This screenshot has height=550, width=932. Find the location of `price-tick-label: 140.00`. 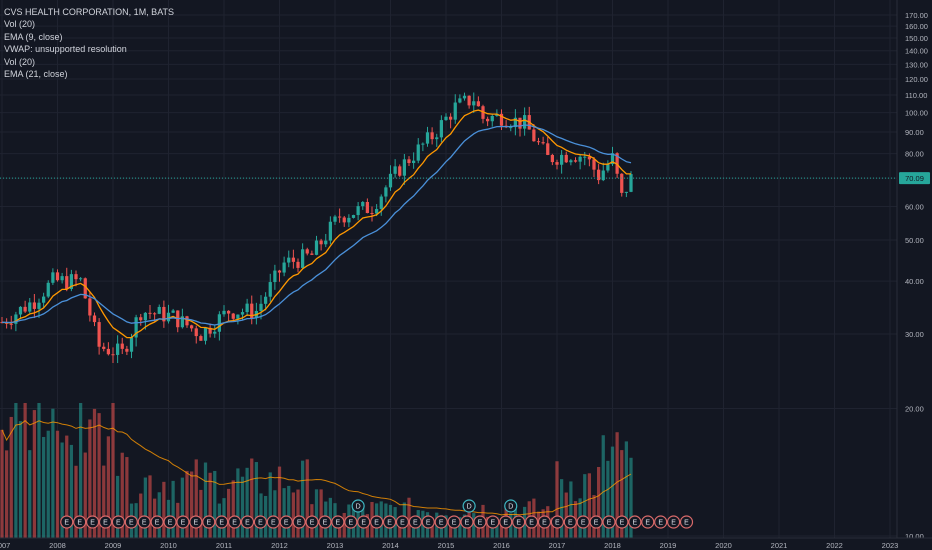

price-tick-label: 140.00 is located at coordinates (916, 51).